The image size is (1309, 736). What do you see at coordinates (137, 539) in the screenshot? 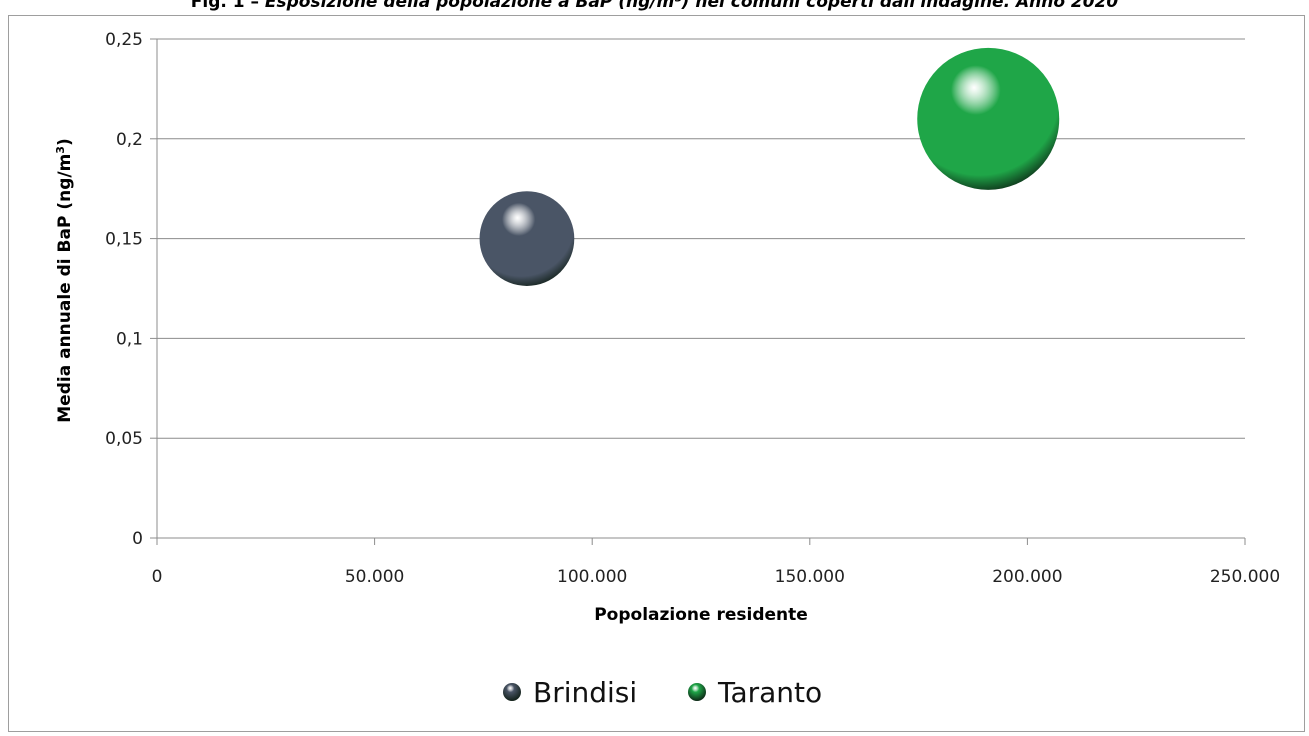
I see `y-tick-label: 0` at bounding box center [137, 539].